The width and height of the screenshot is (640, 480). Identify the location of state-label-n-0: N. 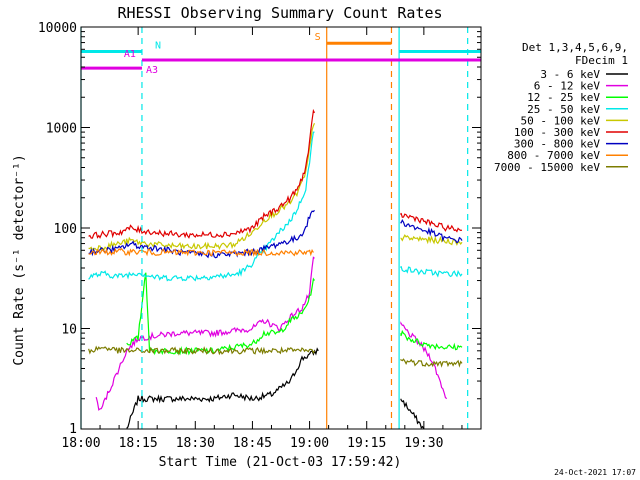
(158, 46).